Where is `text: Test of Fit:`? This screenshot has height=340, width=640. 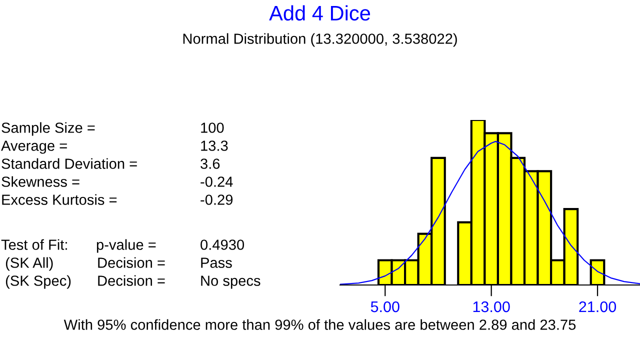 text: Test of Fit: is located at coordinates (34, 244).